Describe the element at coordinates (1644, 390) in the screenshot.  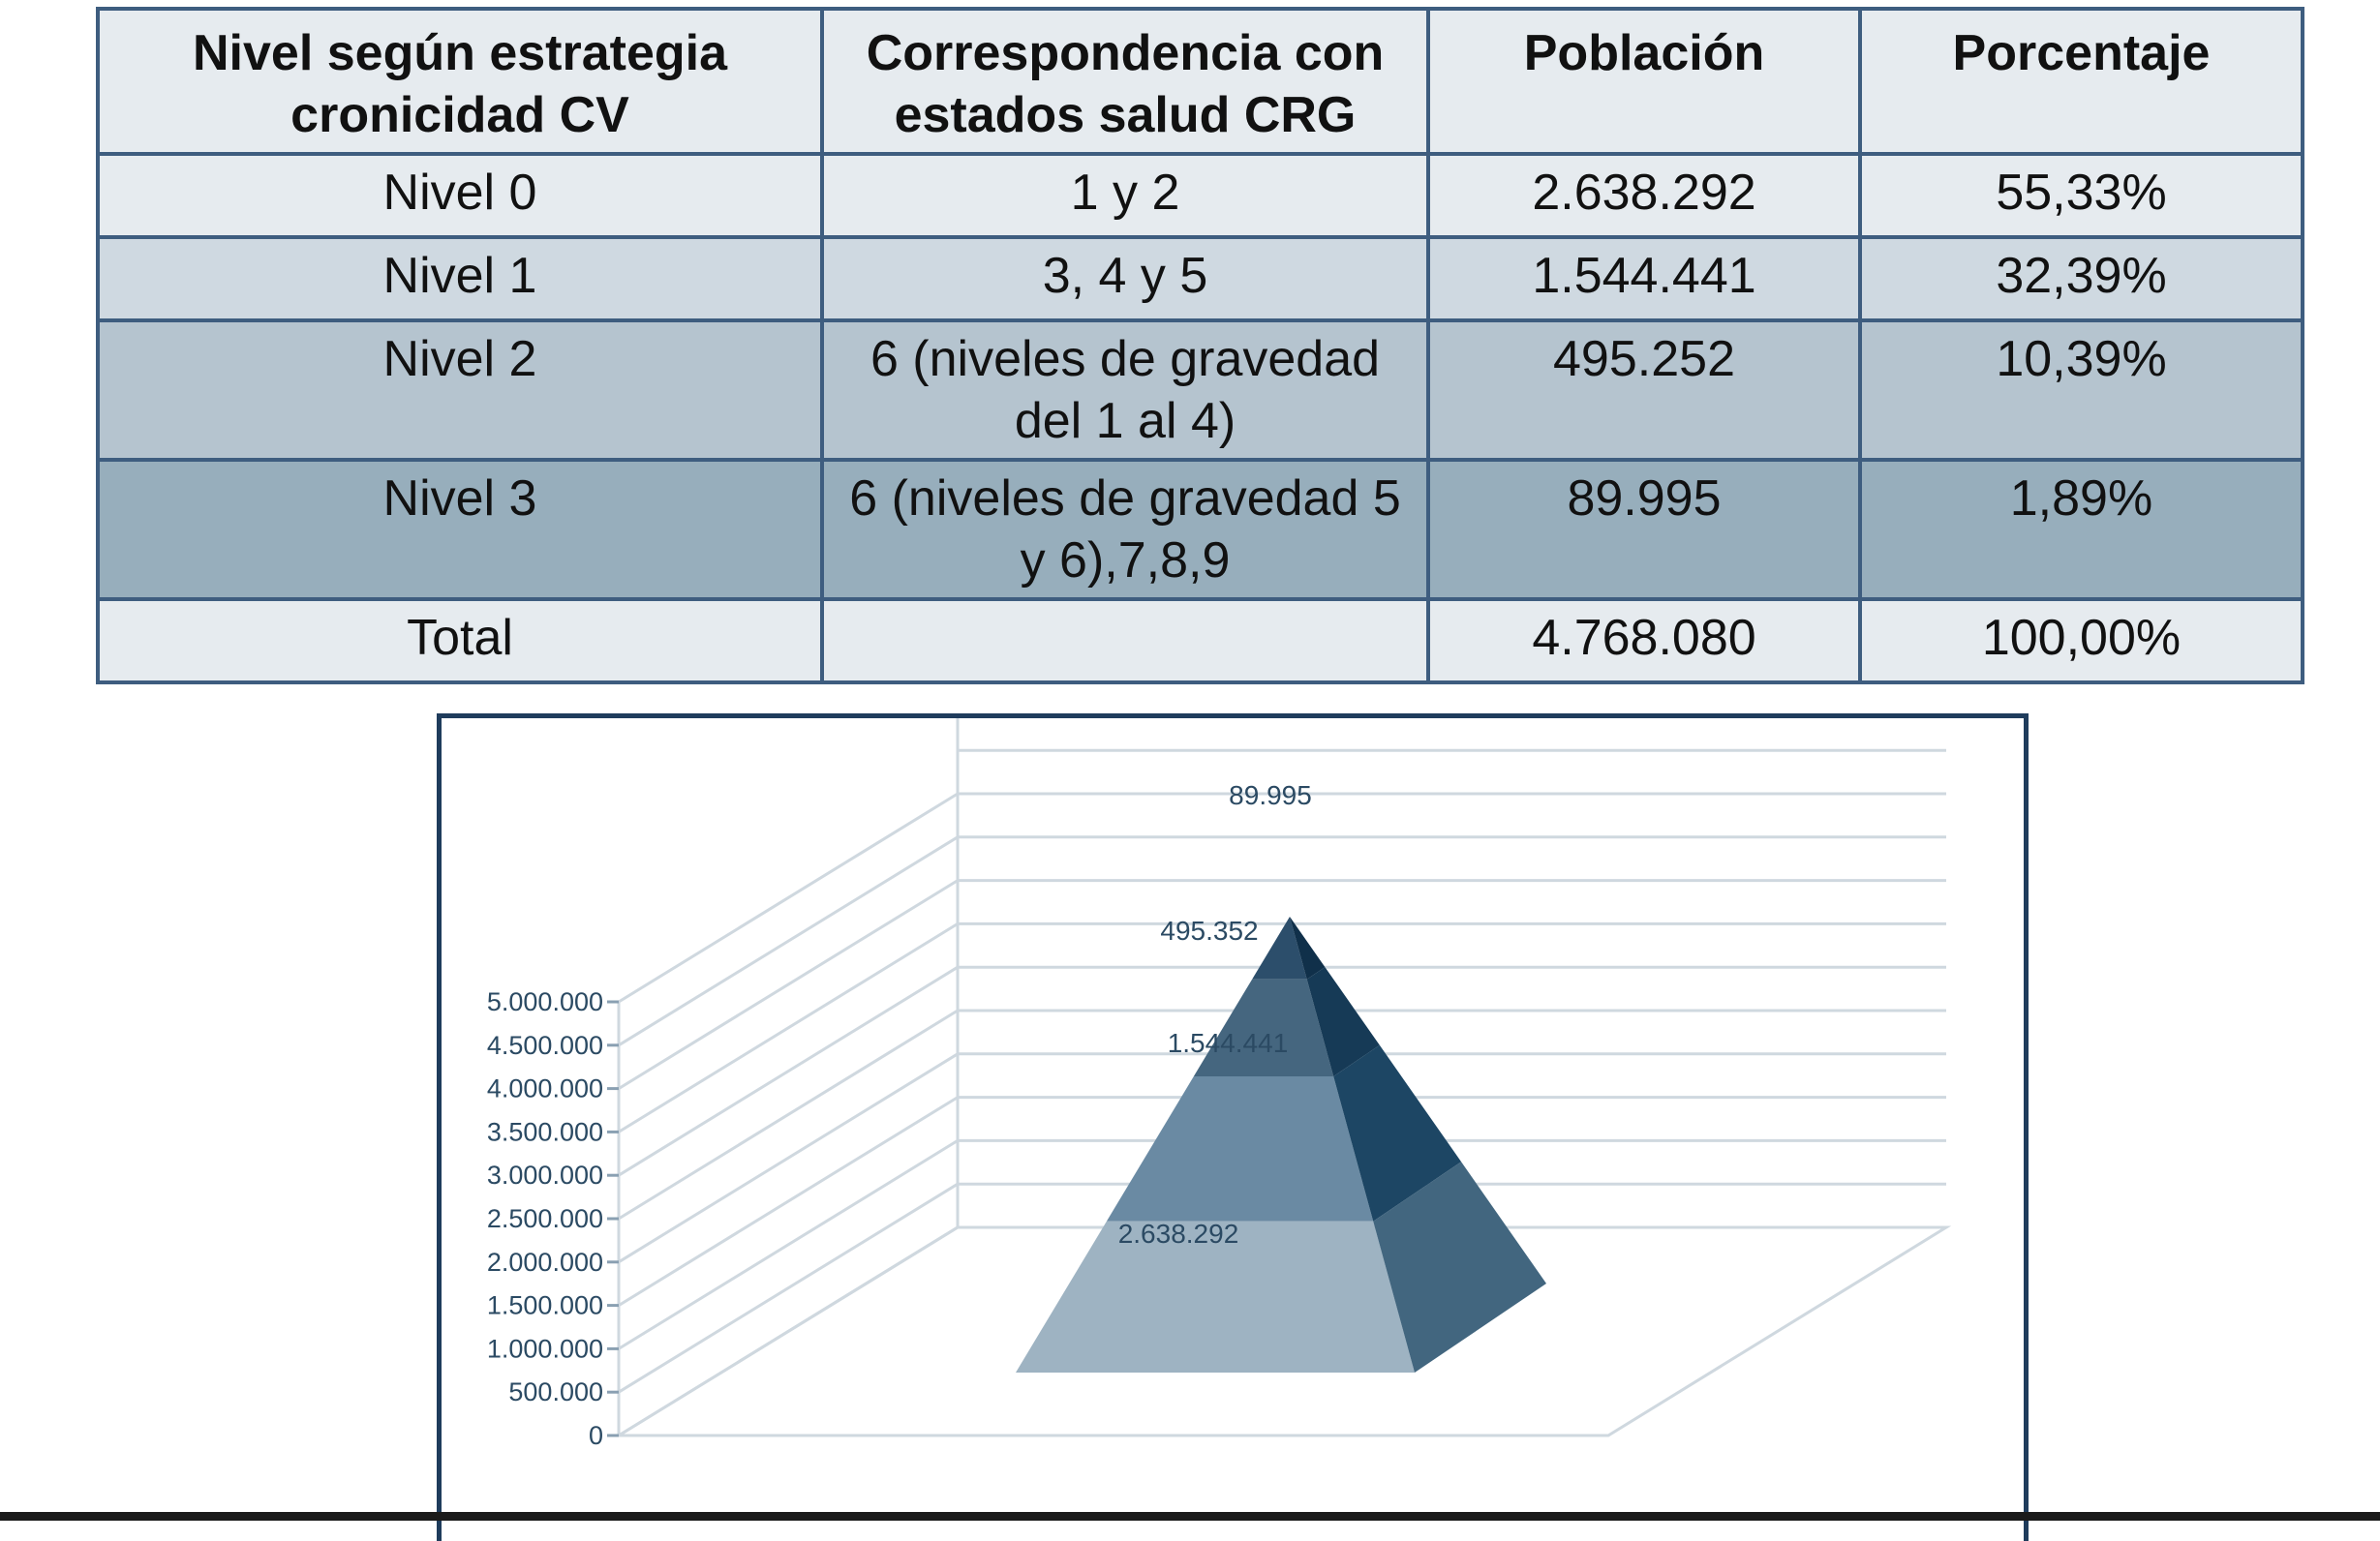
I see `cell-poblacion: 495.252` at that location.